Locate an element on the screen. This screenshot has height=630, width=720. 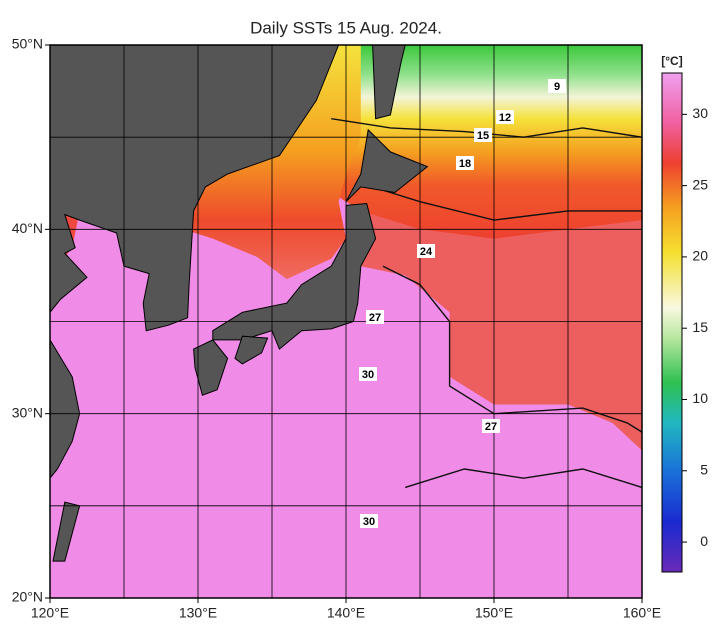
contour-label: 18 is located at coordinates (465, 164).